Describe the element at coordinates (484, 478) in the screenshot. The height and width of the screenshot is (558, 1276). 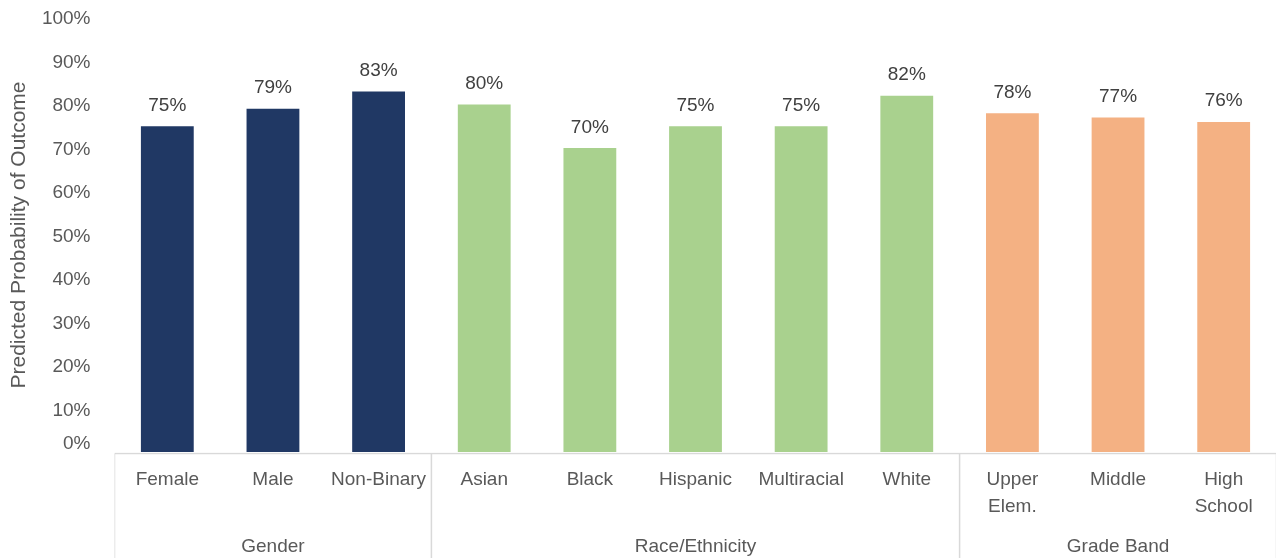
I see `x-tick-label: Asian` at that location.